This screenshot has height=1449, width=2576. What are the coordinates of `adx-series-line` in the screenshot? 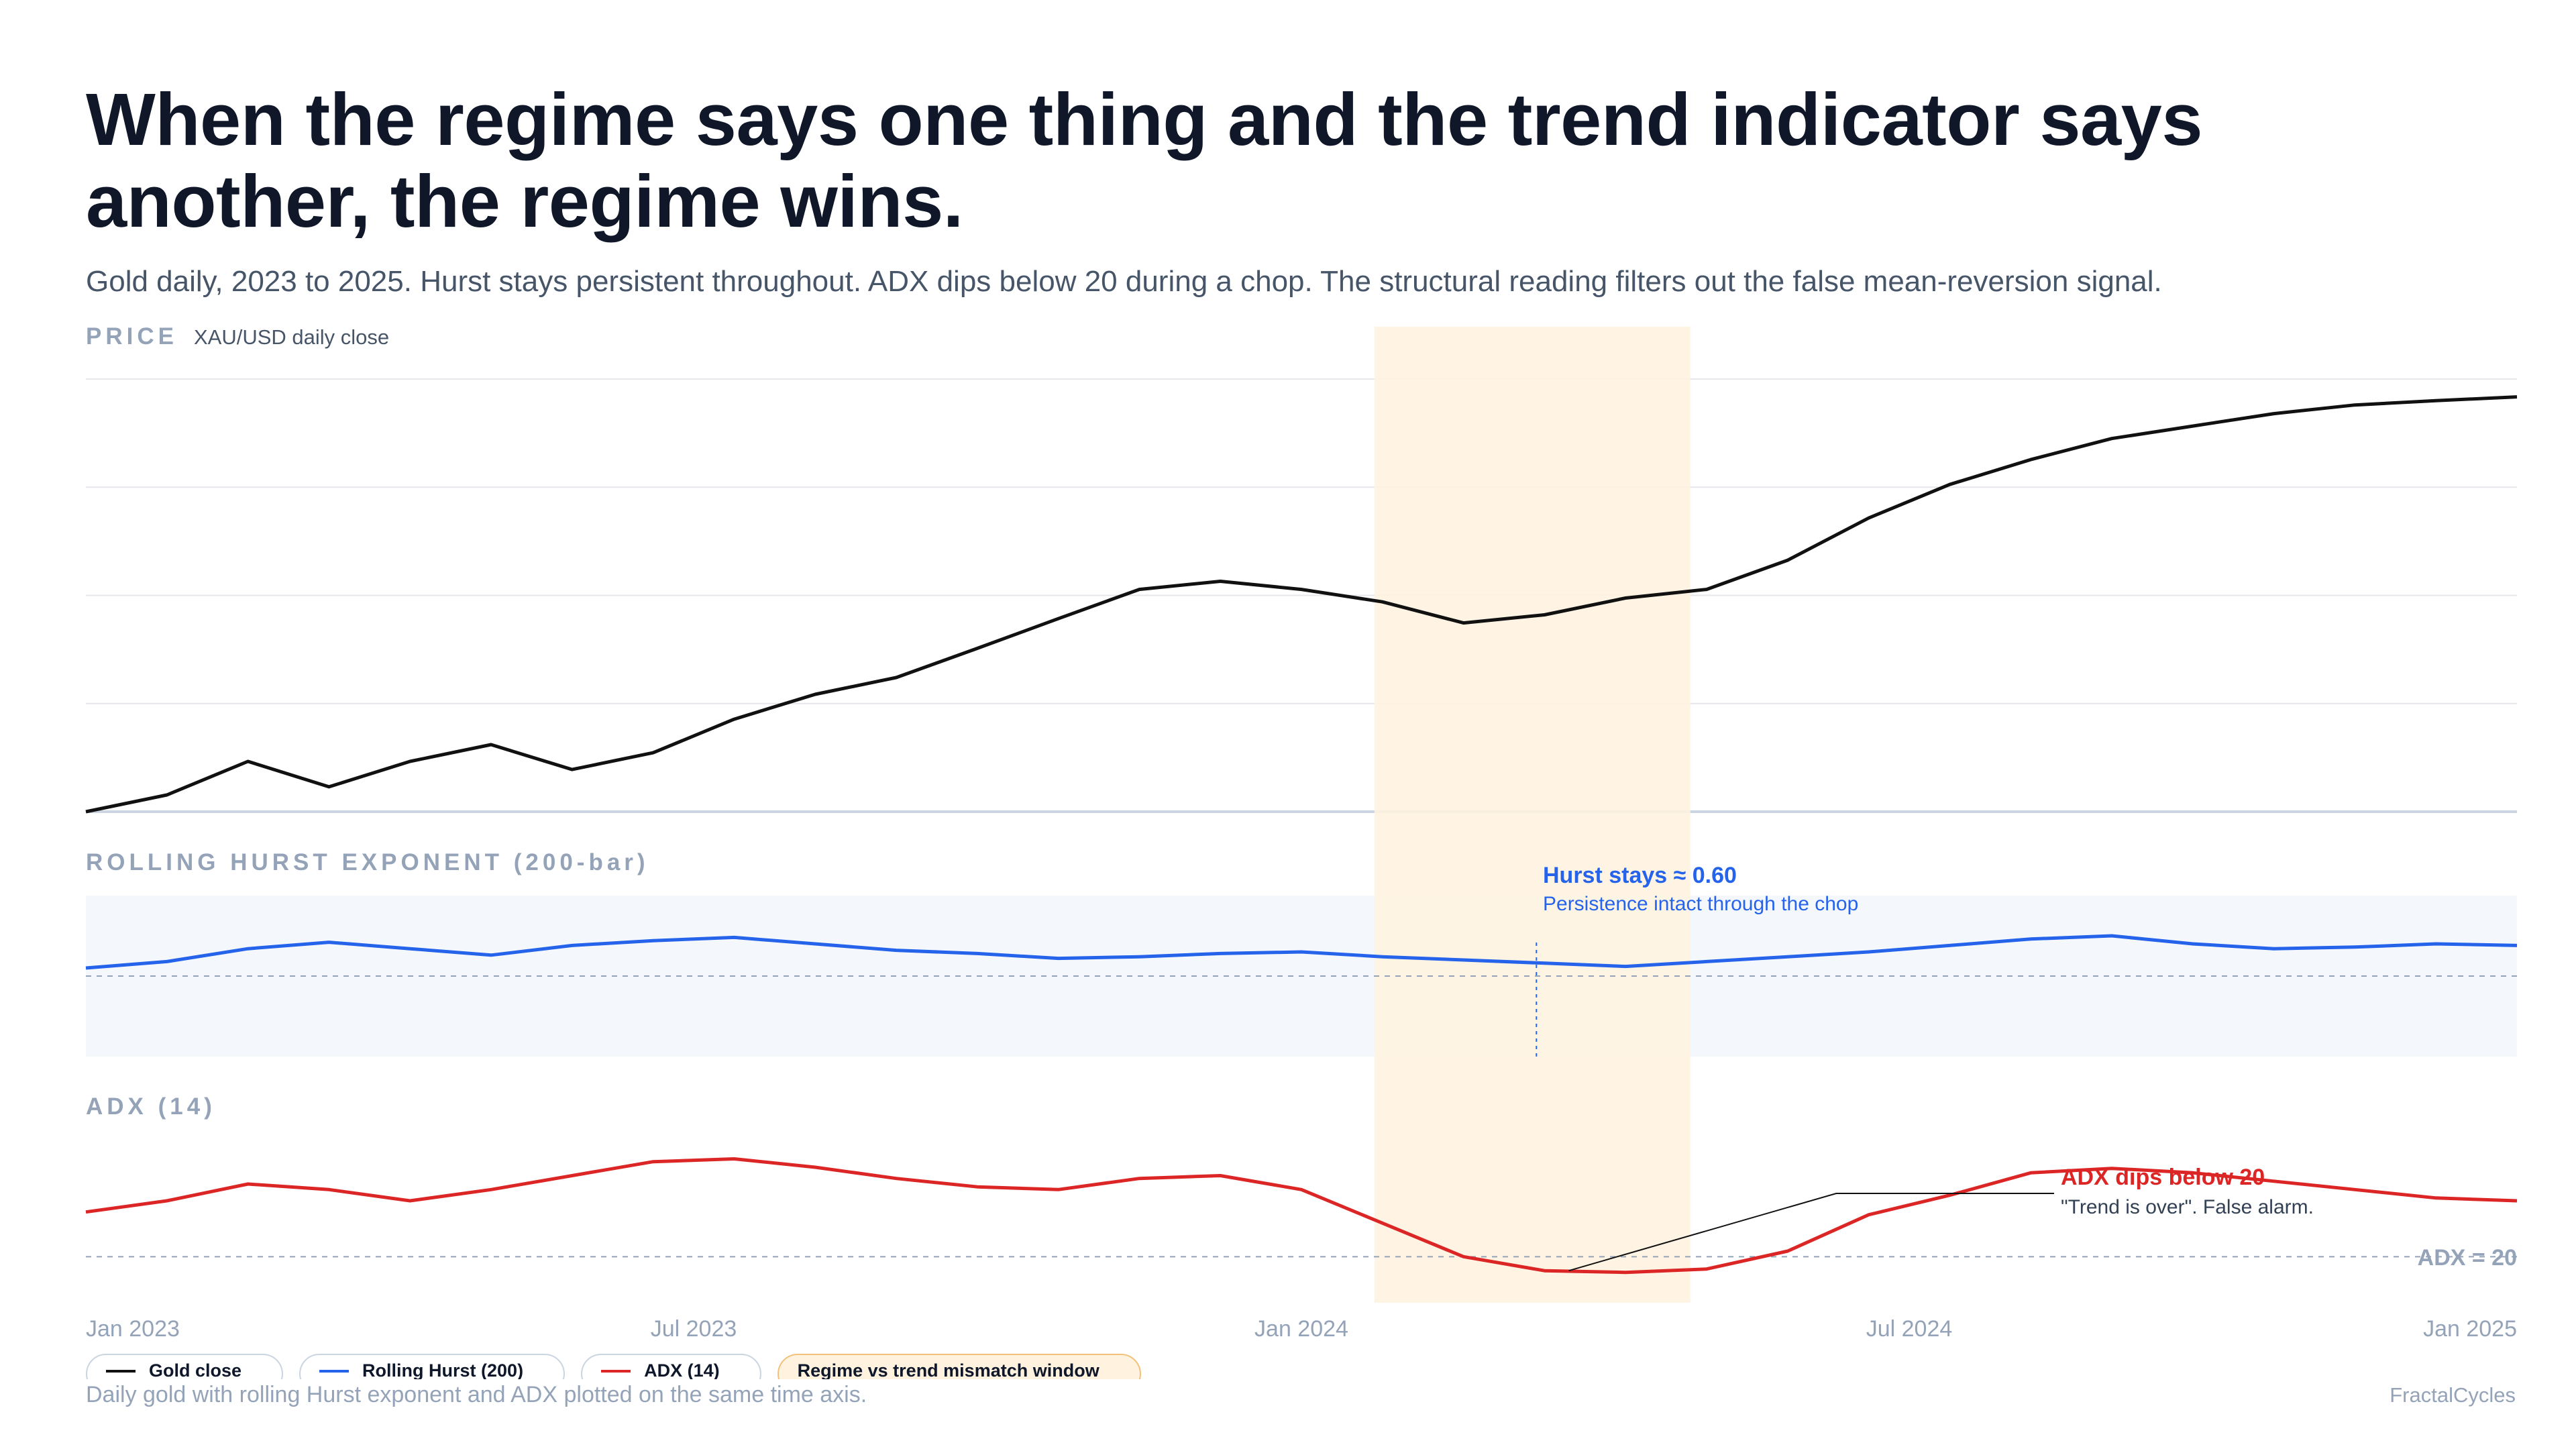 It's located at (1301, 1216).